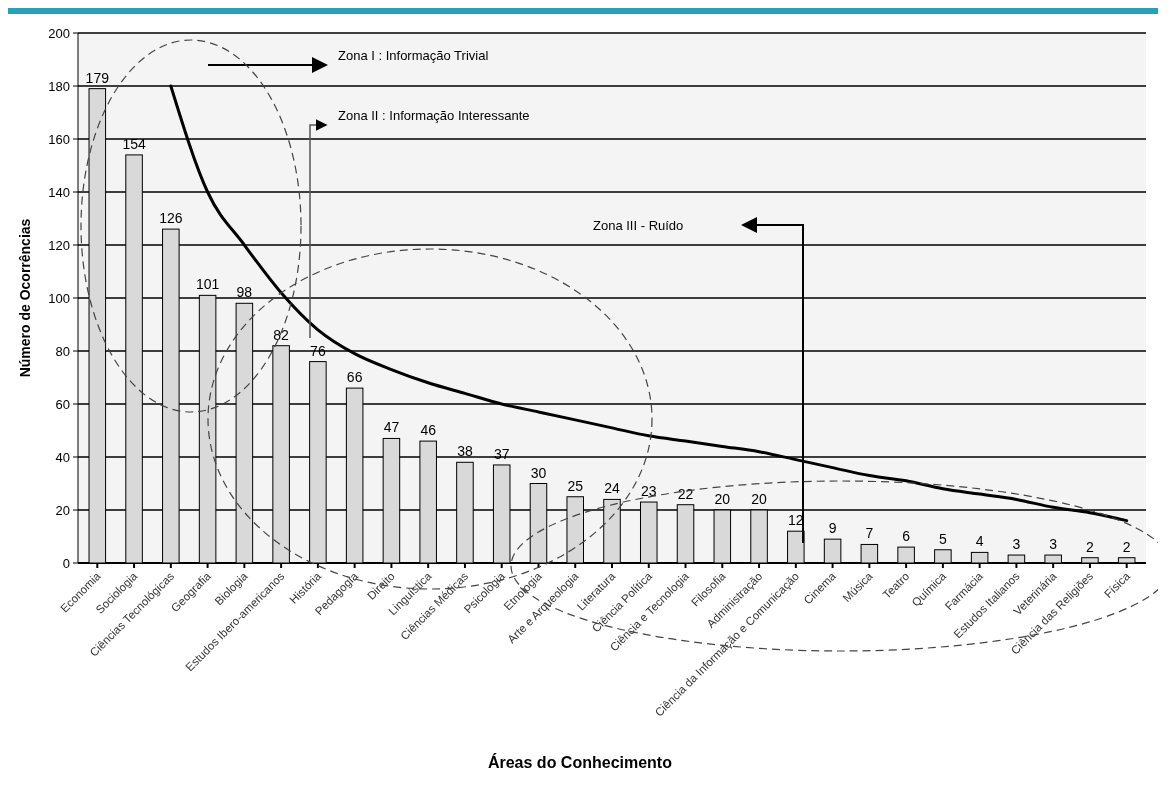 This screenshot has height=796, width=1168. What do you see at coordinates (25, 298) in the screenshot?
I see `y-axis-title: Número de Ocorrências` at bounding box center [25, 298].